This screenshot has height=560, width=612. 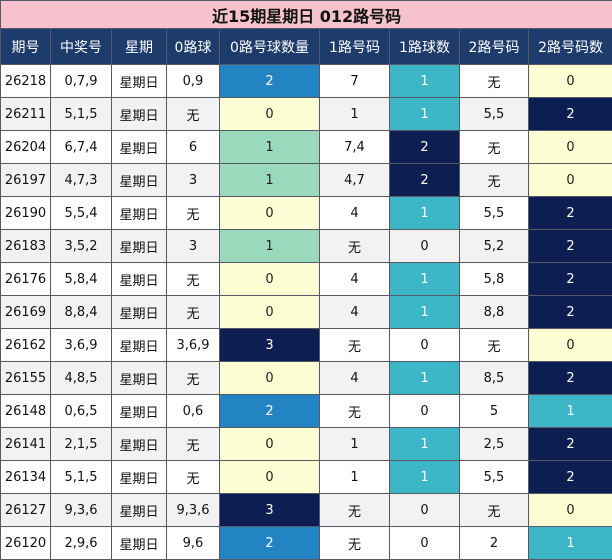 What do you see at coordinates (26, 81) in the screenshot?
I see `cell-period: 26218` at bounding box center [26, 81].